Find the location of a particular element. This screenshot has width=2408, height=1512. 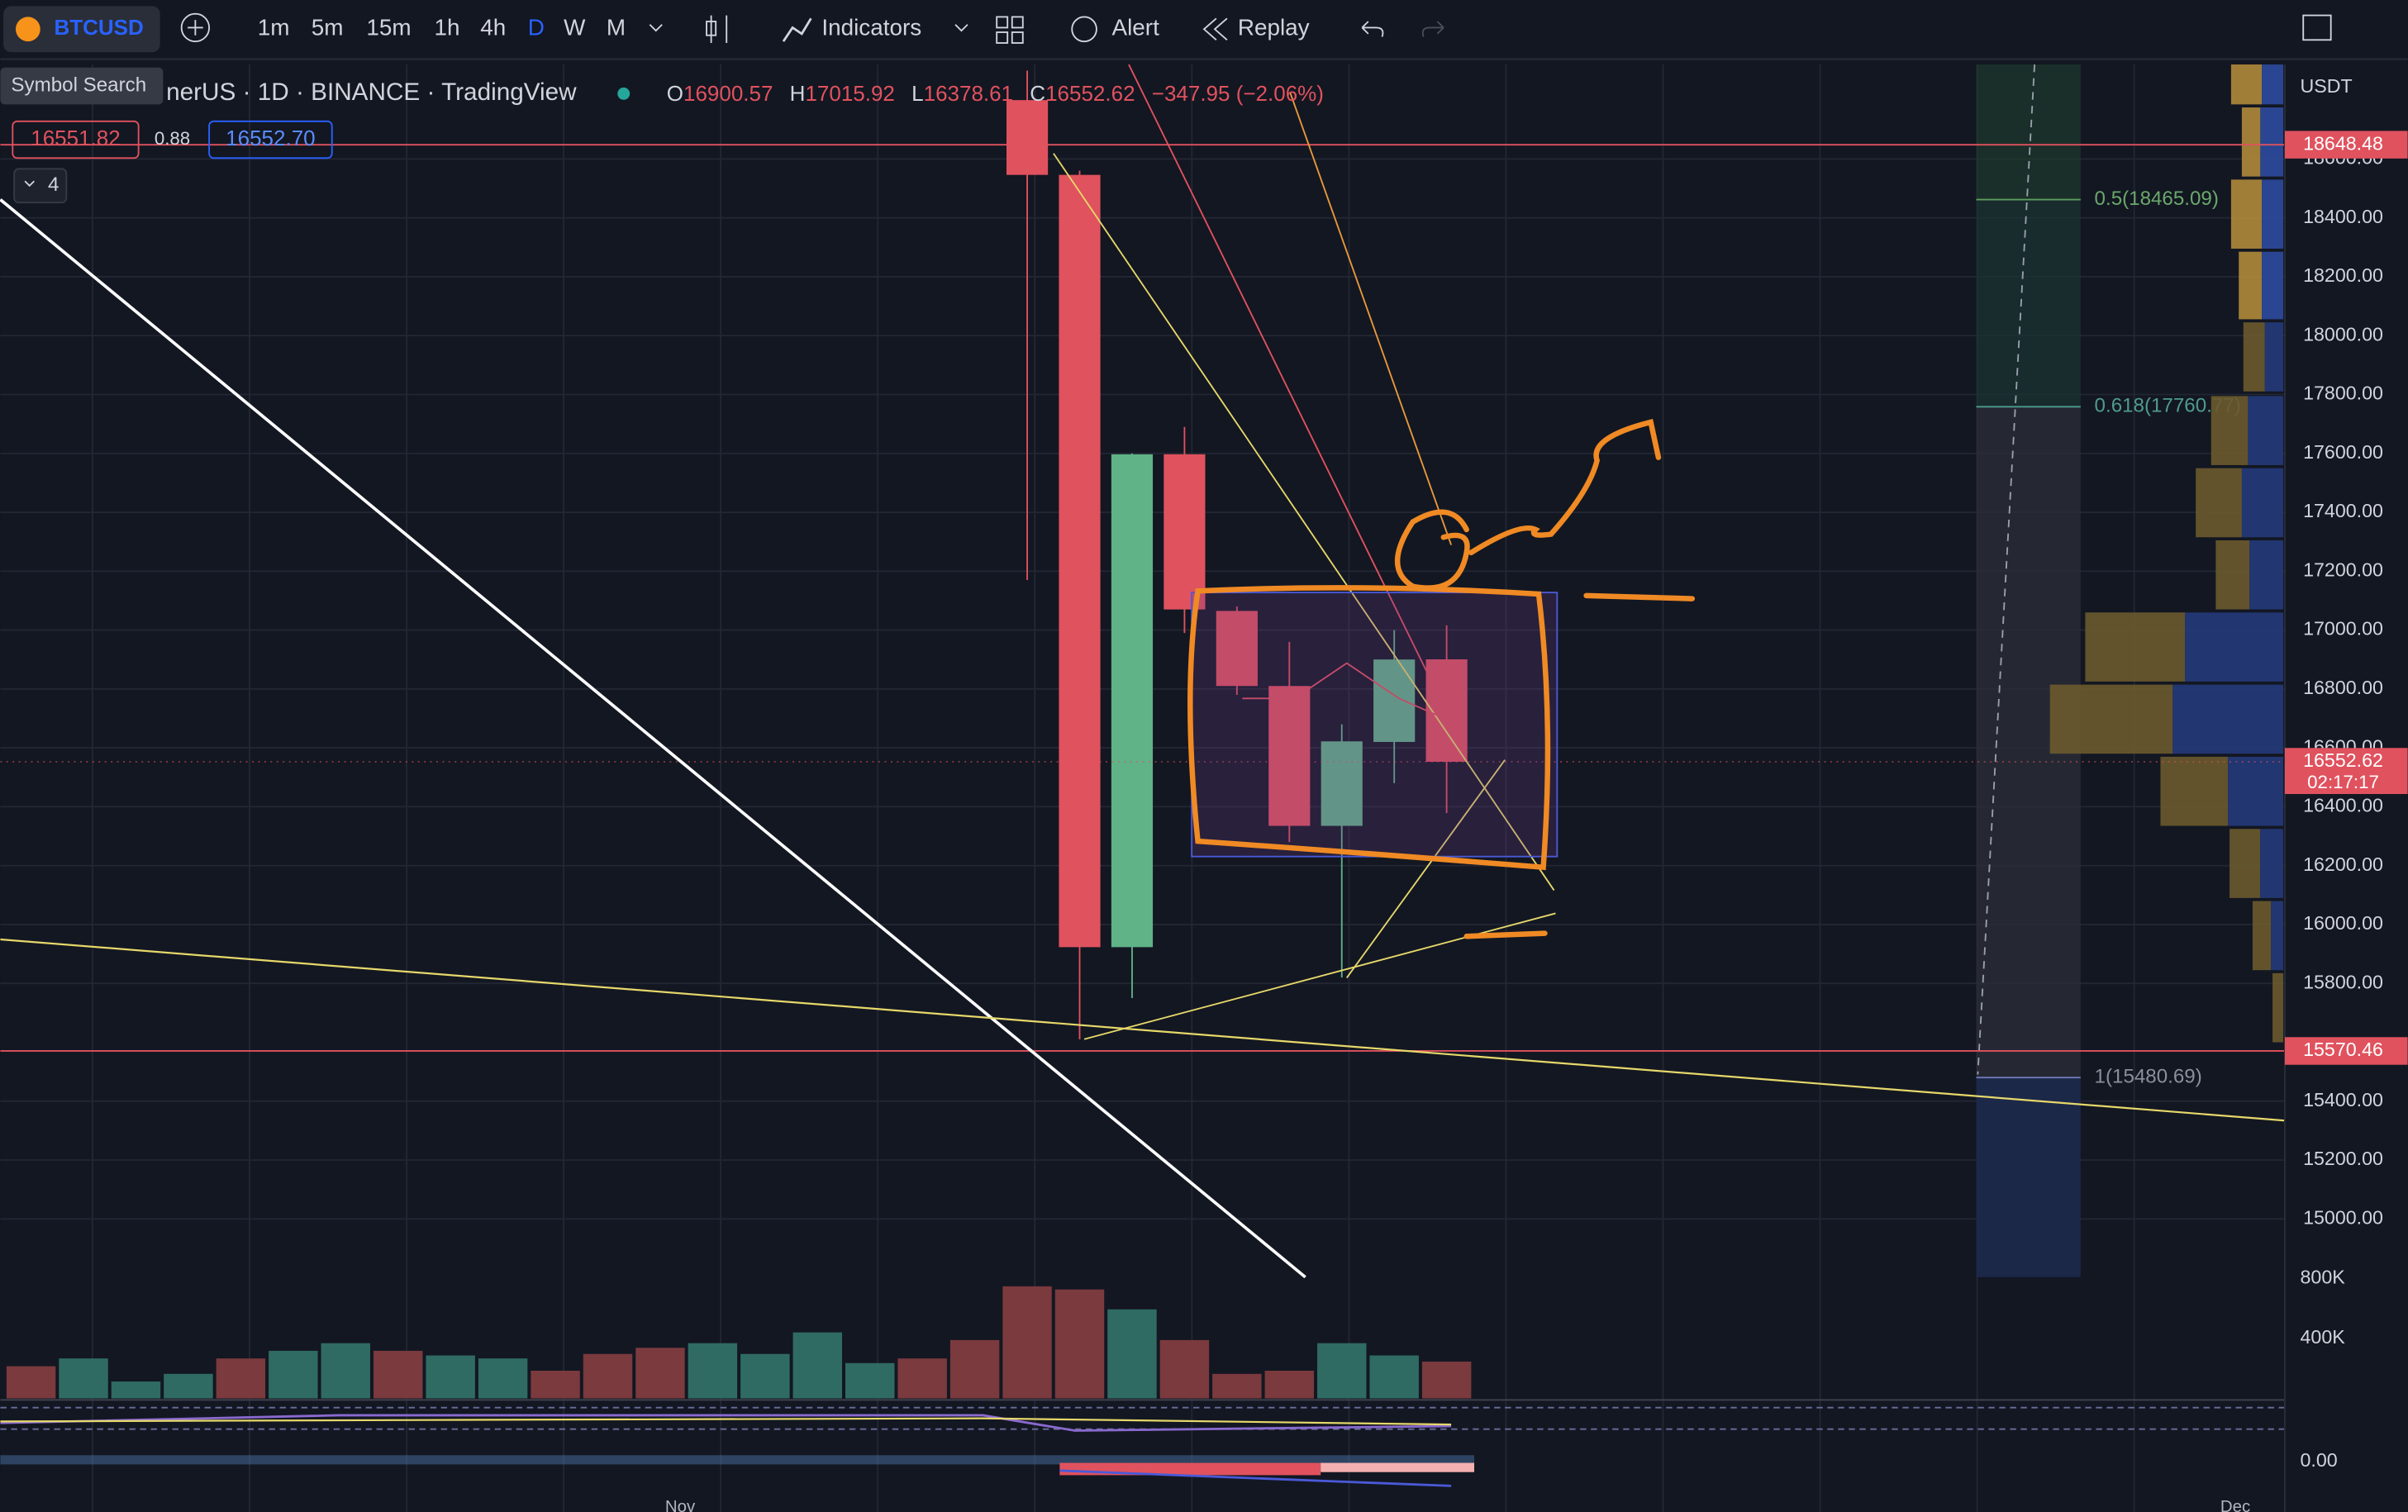

y-tick-label: 17400.00 is located at coordinates (2343, 511).